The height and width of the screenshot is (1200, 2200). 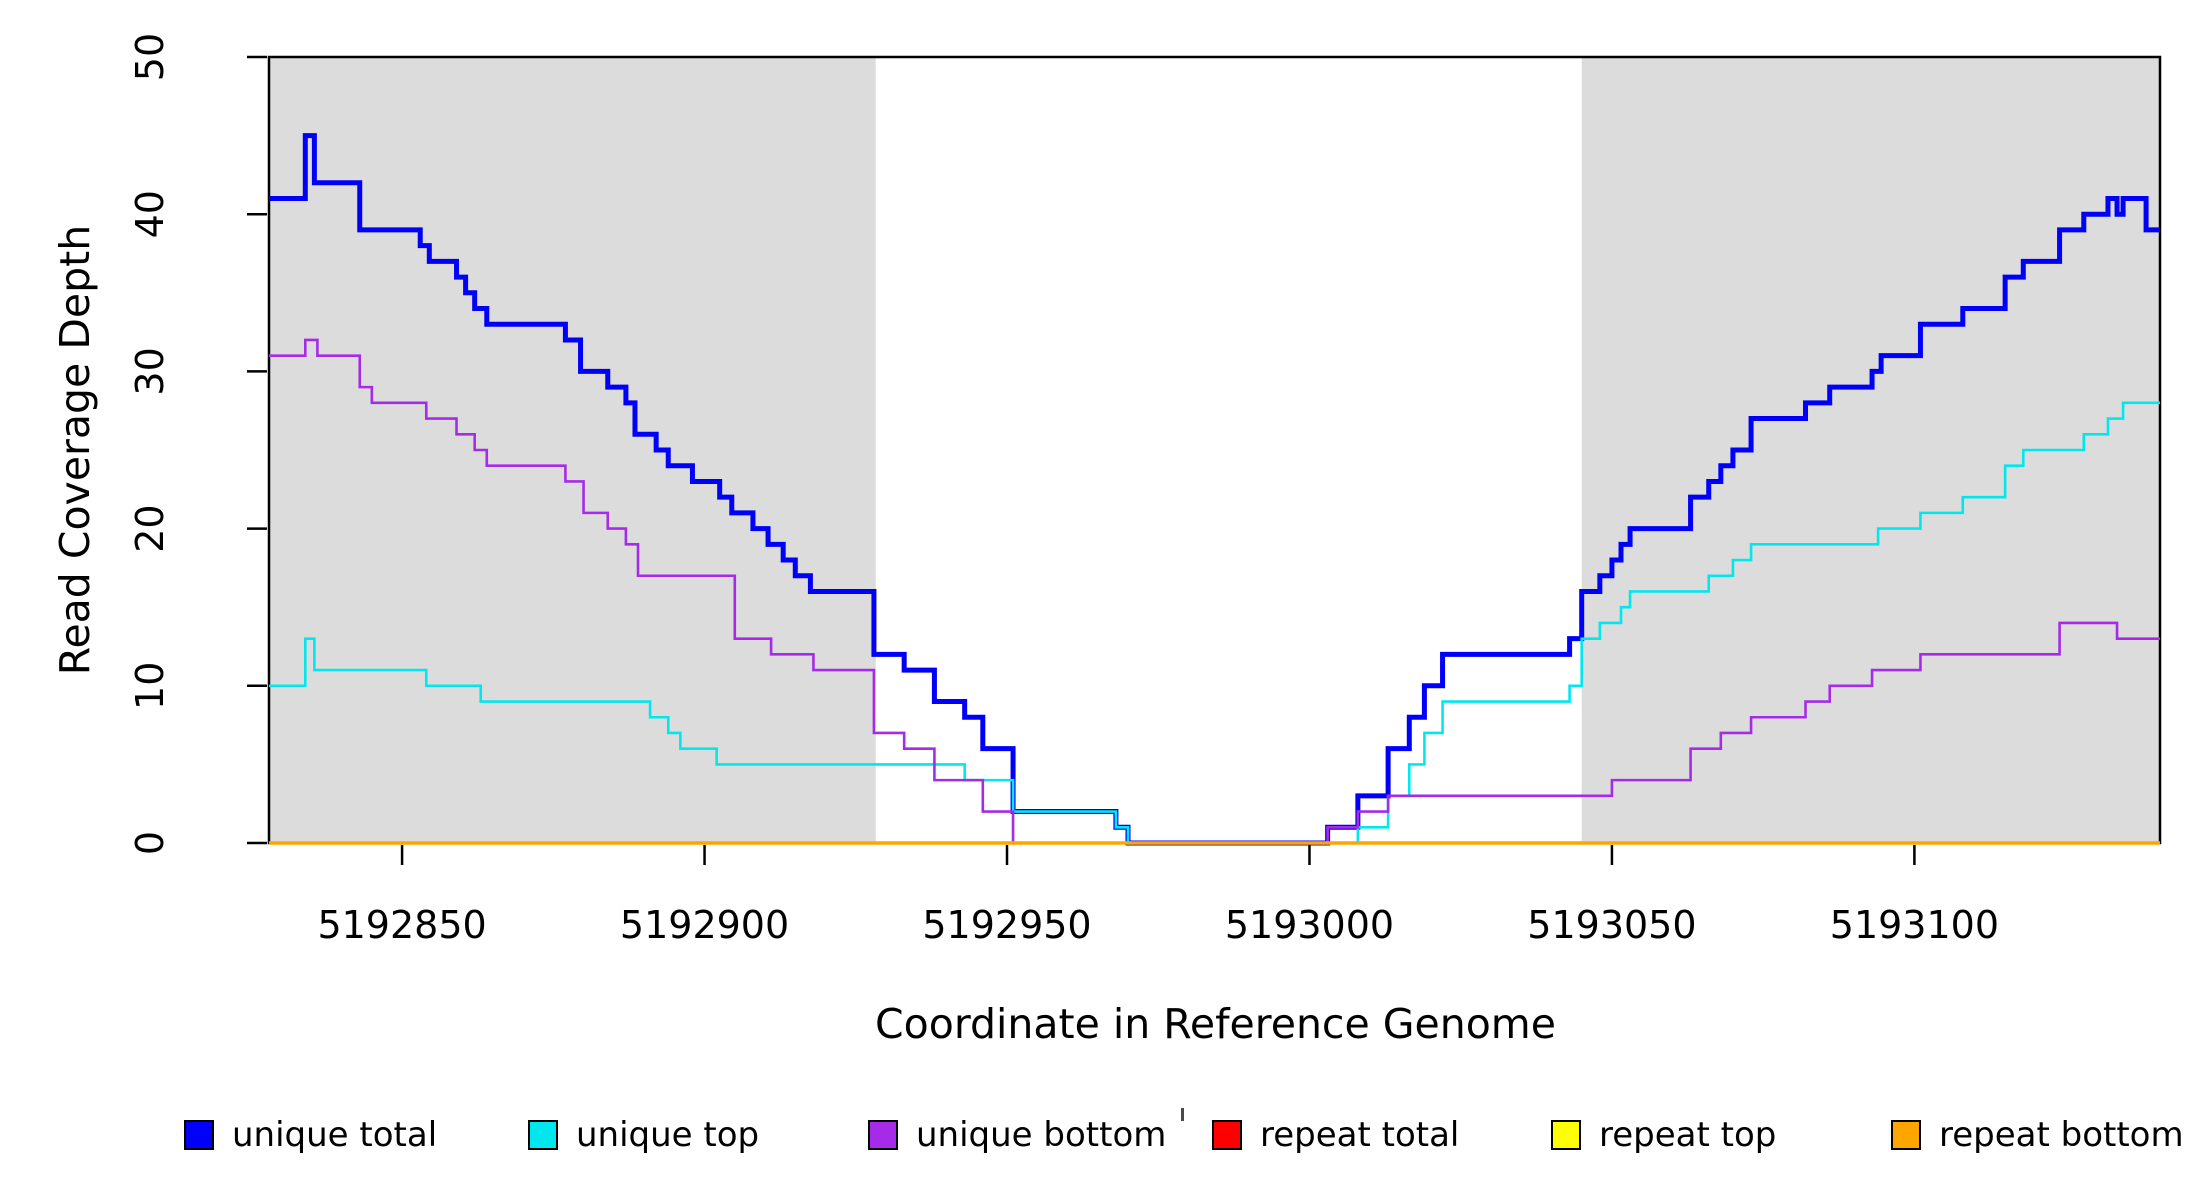 I want to click on y-tick-label: 10, so click(x=150, y=686).